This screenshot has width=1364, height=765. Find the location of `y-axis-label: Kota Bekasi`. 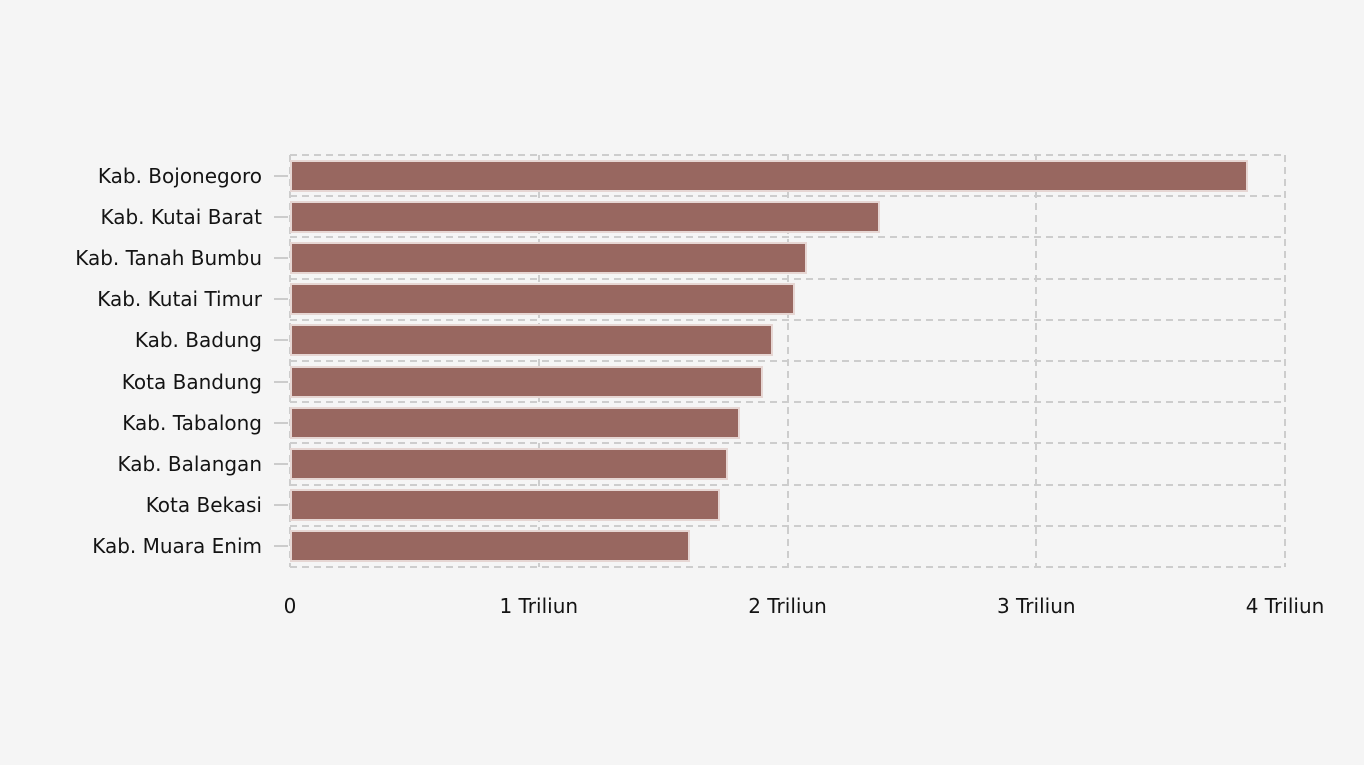

y-axis-label: Kota Bekasi is located at coordinates (203, 505).